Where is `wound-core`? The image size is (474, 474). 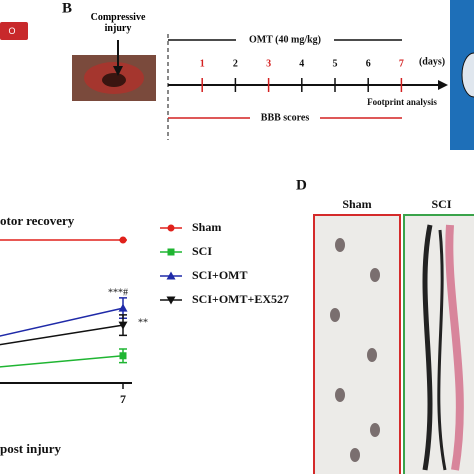
wound-core is located at coordinates (114, 80).